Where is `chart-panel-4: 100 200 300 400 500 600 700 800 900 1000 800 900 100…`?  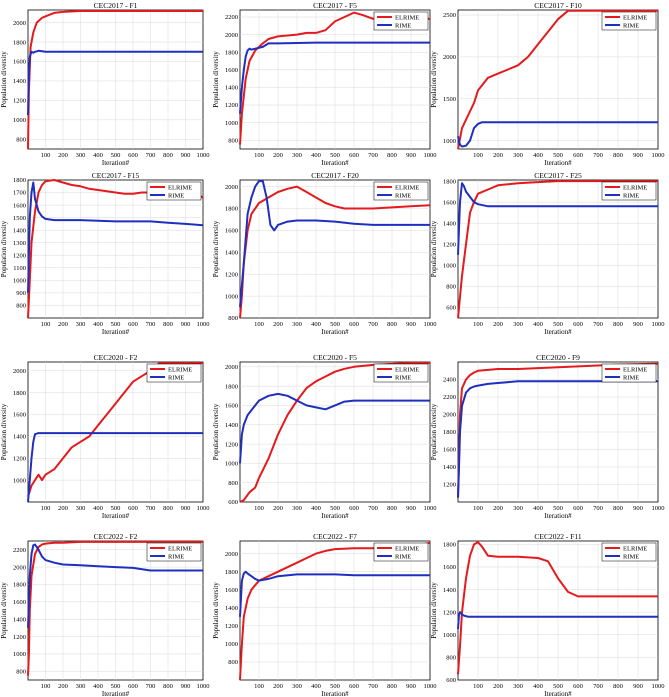 chart-panel-4: 100 200 300 400 500 600 700 800 900 1000 800 900 100… is located at coordinates (105, 253).